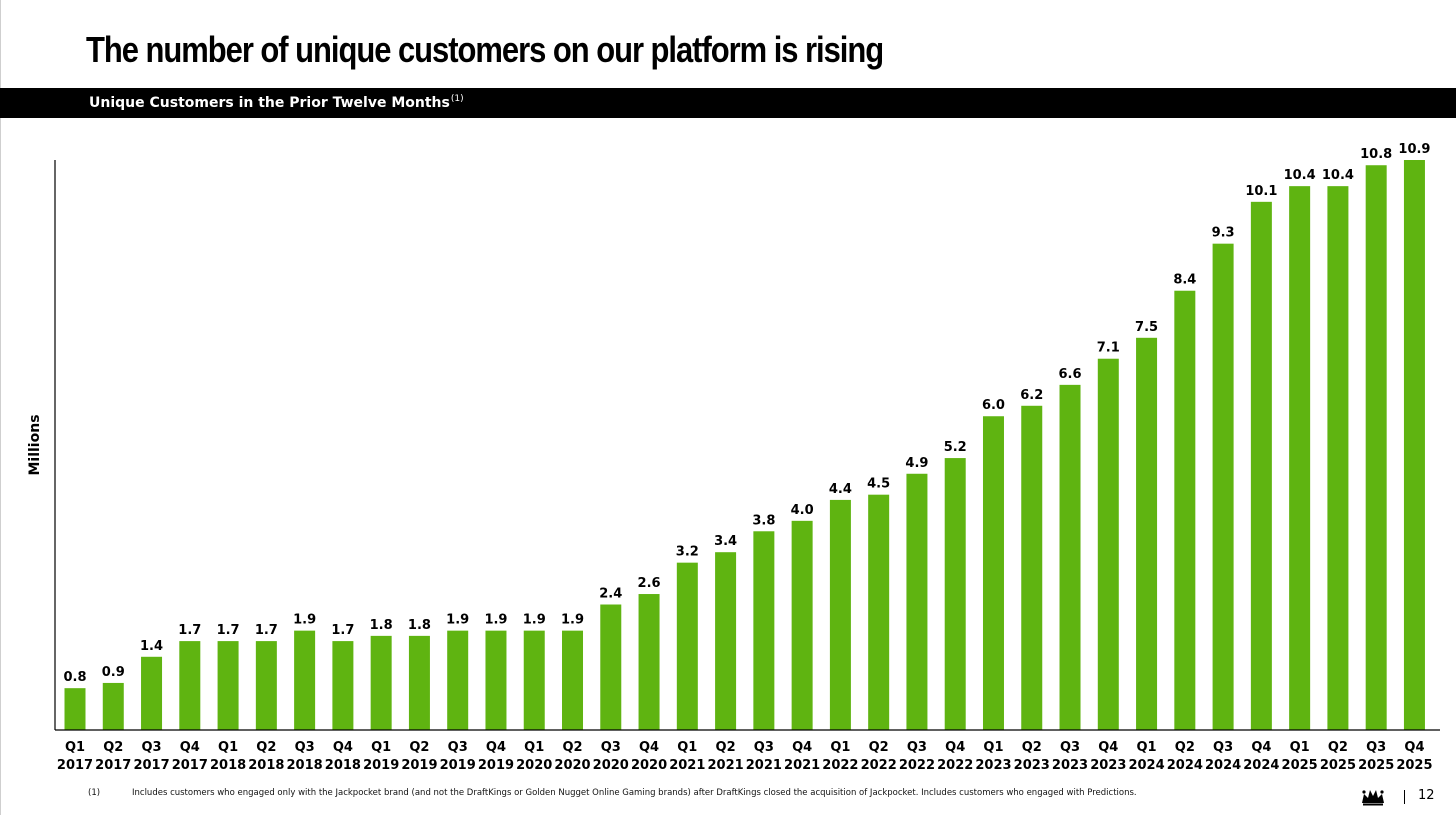 The width and height of the screenshot is (1456, 815). What do you see at coordinates (993, 405) in the screenshot?
I see `data-label: 6.0` at bounding box center [993, 405].